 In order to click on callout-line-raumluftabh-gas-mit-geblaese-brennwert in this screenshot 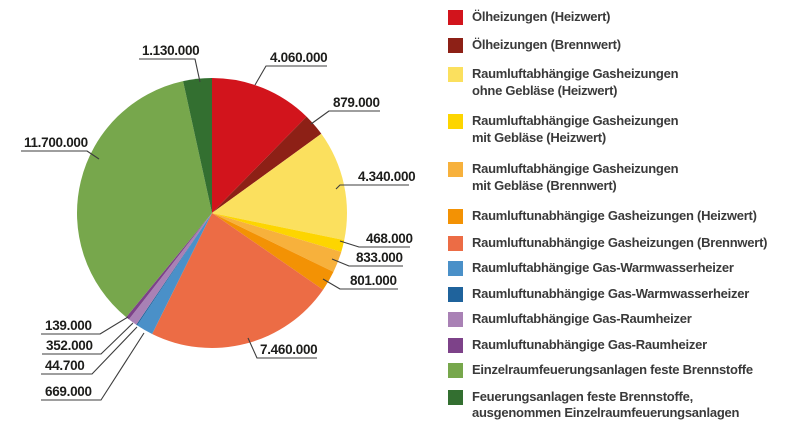, I will do `click(367, 262)`.